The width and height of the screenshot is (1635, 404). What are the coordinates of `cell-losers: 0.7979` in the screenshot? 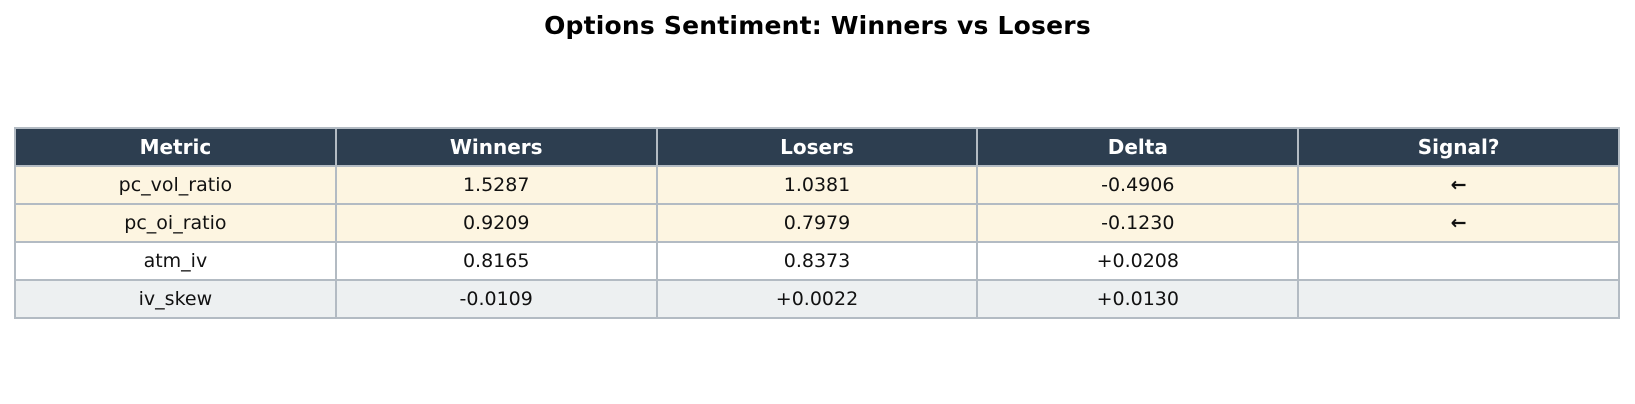 It's located at (817, 223).